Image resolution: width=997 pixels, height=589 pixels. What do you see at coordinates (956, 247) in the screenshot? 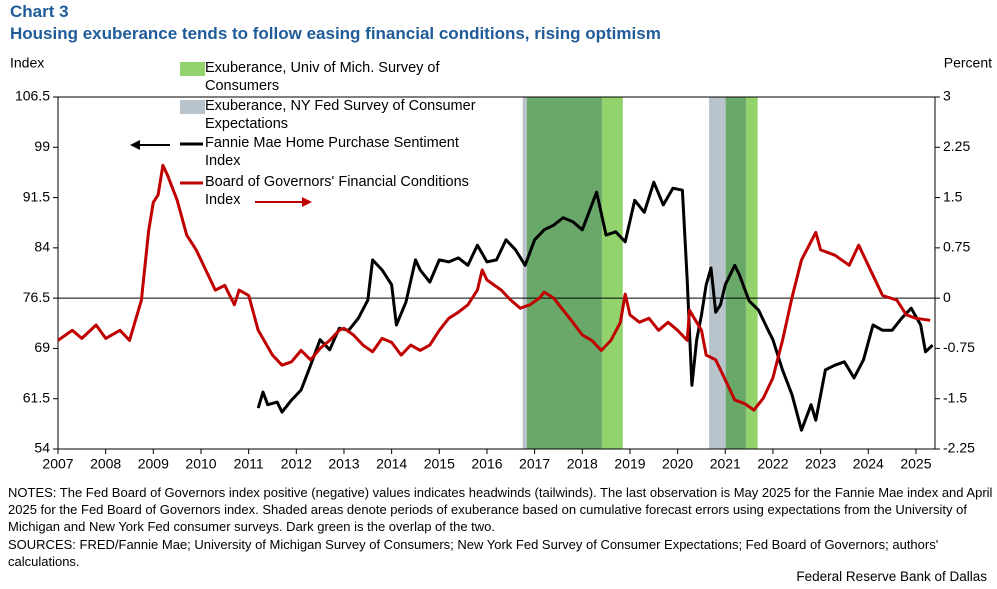
I see `y2-tick-label: 0.75` at bounding box center [956, 247].